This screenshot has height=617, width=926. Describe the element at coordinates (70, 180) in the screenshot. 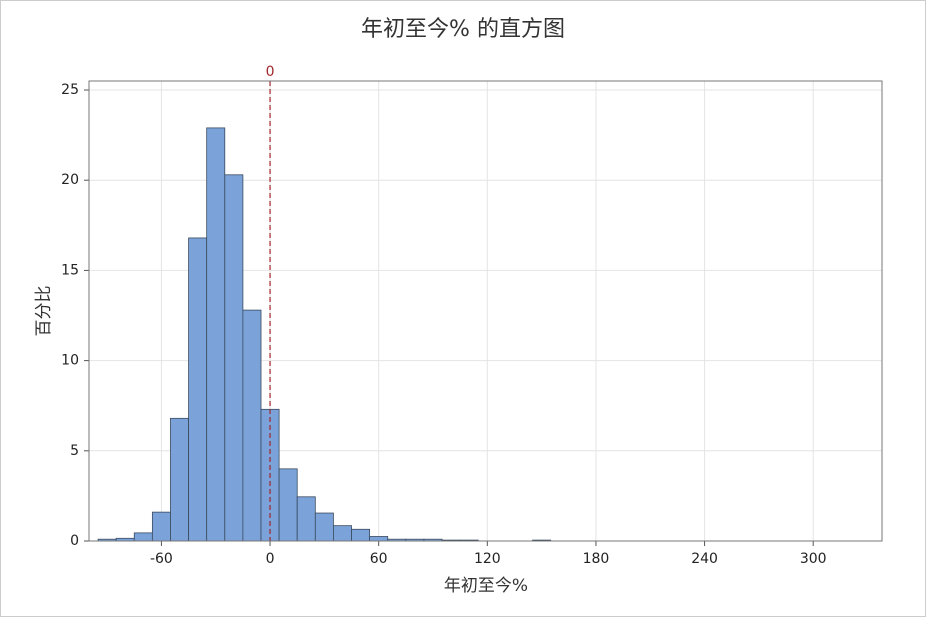

I see `y-tick-label: 20` at that location.